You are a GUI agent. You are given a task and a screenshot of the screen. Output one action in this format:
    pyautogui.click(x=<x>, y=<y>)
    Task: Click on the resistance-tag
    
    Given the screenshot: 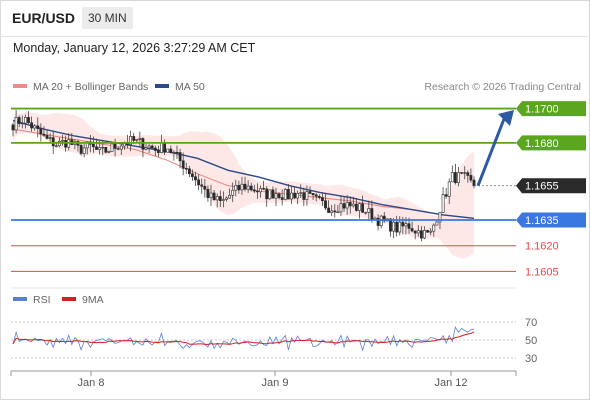 What is the action you would take?
    pyautogui.click(x=551, y=109)
    